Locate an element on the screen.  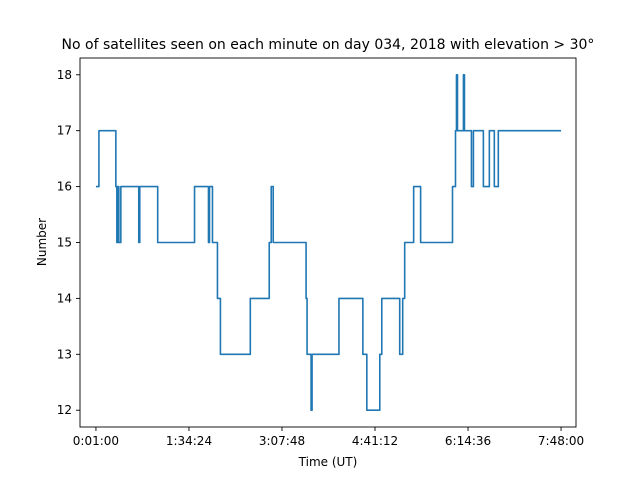
x-tick-label: 3:07:48 is located at coordinates (282, 441).